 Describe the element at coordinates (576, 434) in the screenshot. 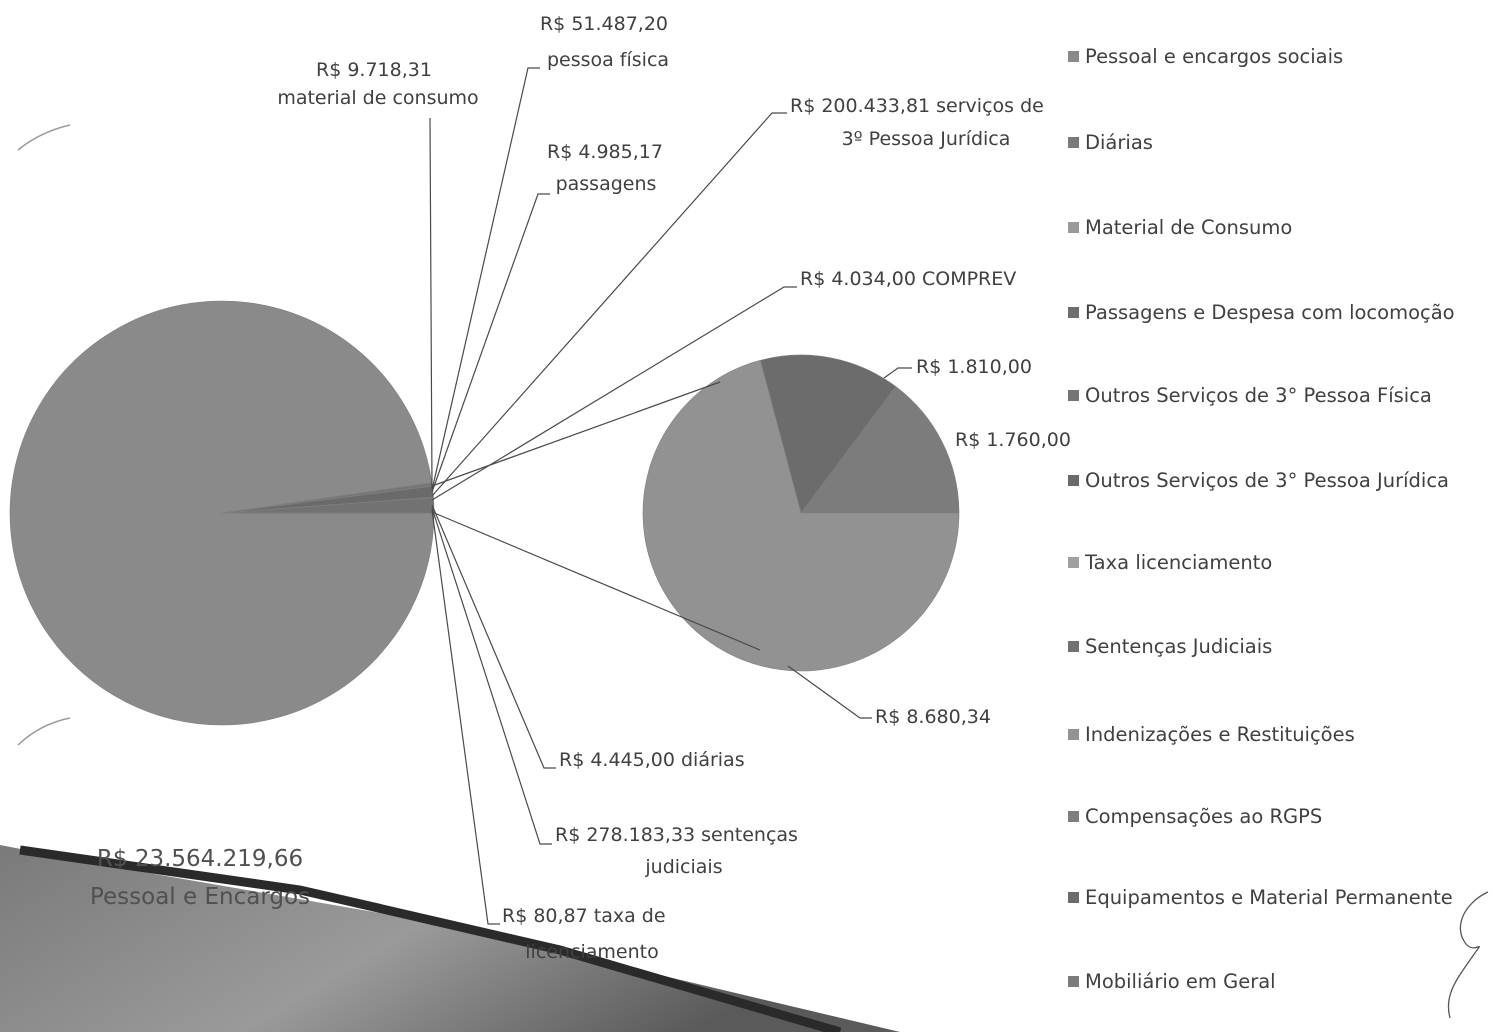

I see `leader-connector-top` at that location.